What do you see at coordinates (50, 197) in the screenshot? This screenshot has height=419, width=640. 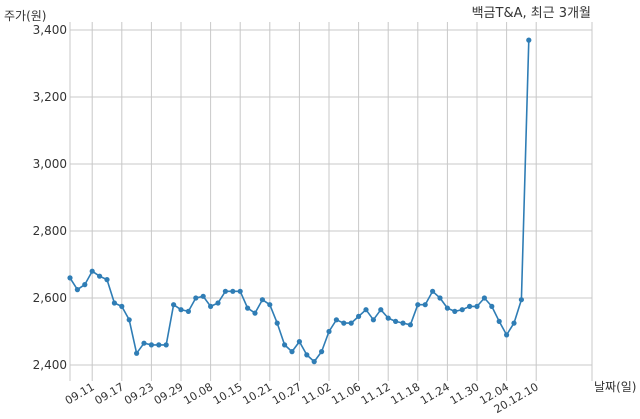 I see `y-axis-ticks: 2,400 2,600 2,800 3,000 3,200 3,400` at bounding box center [50, 197].